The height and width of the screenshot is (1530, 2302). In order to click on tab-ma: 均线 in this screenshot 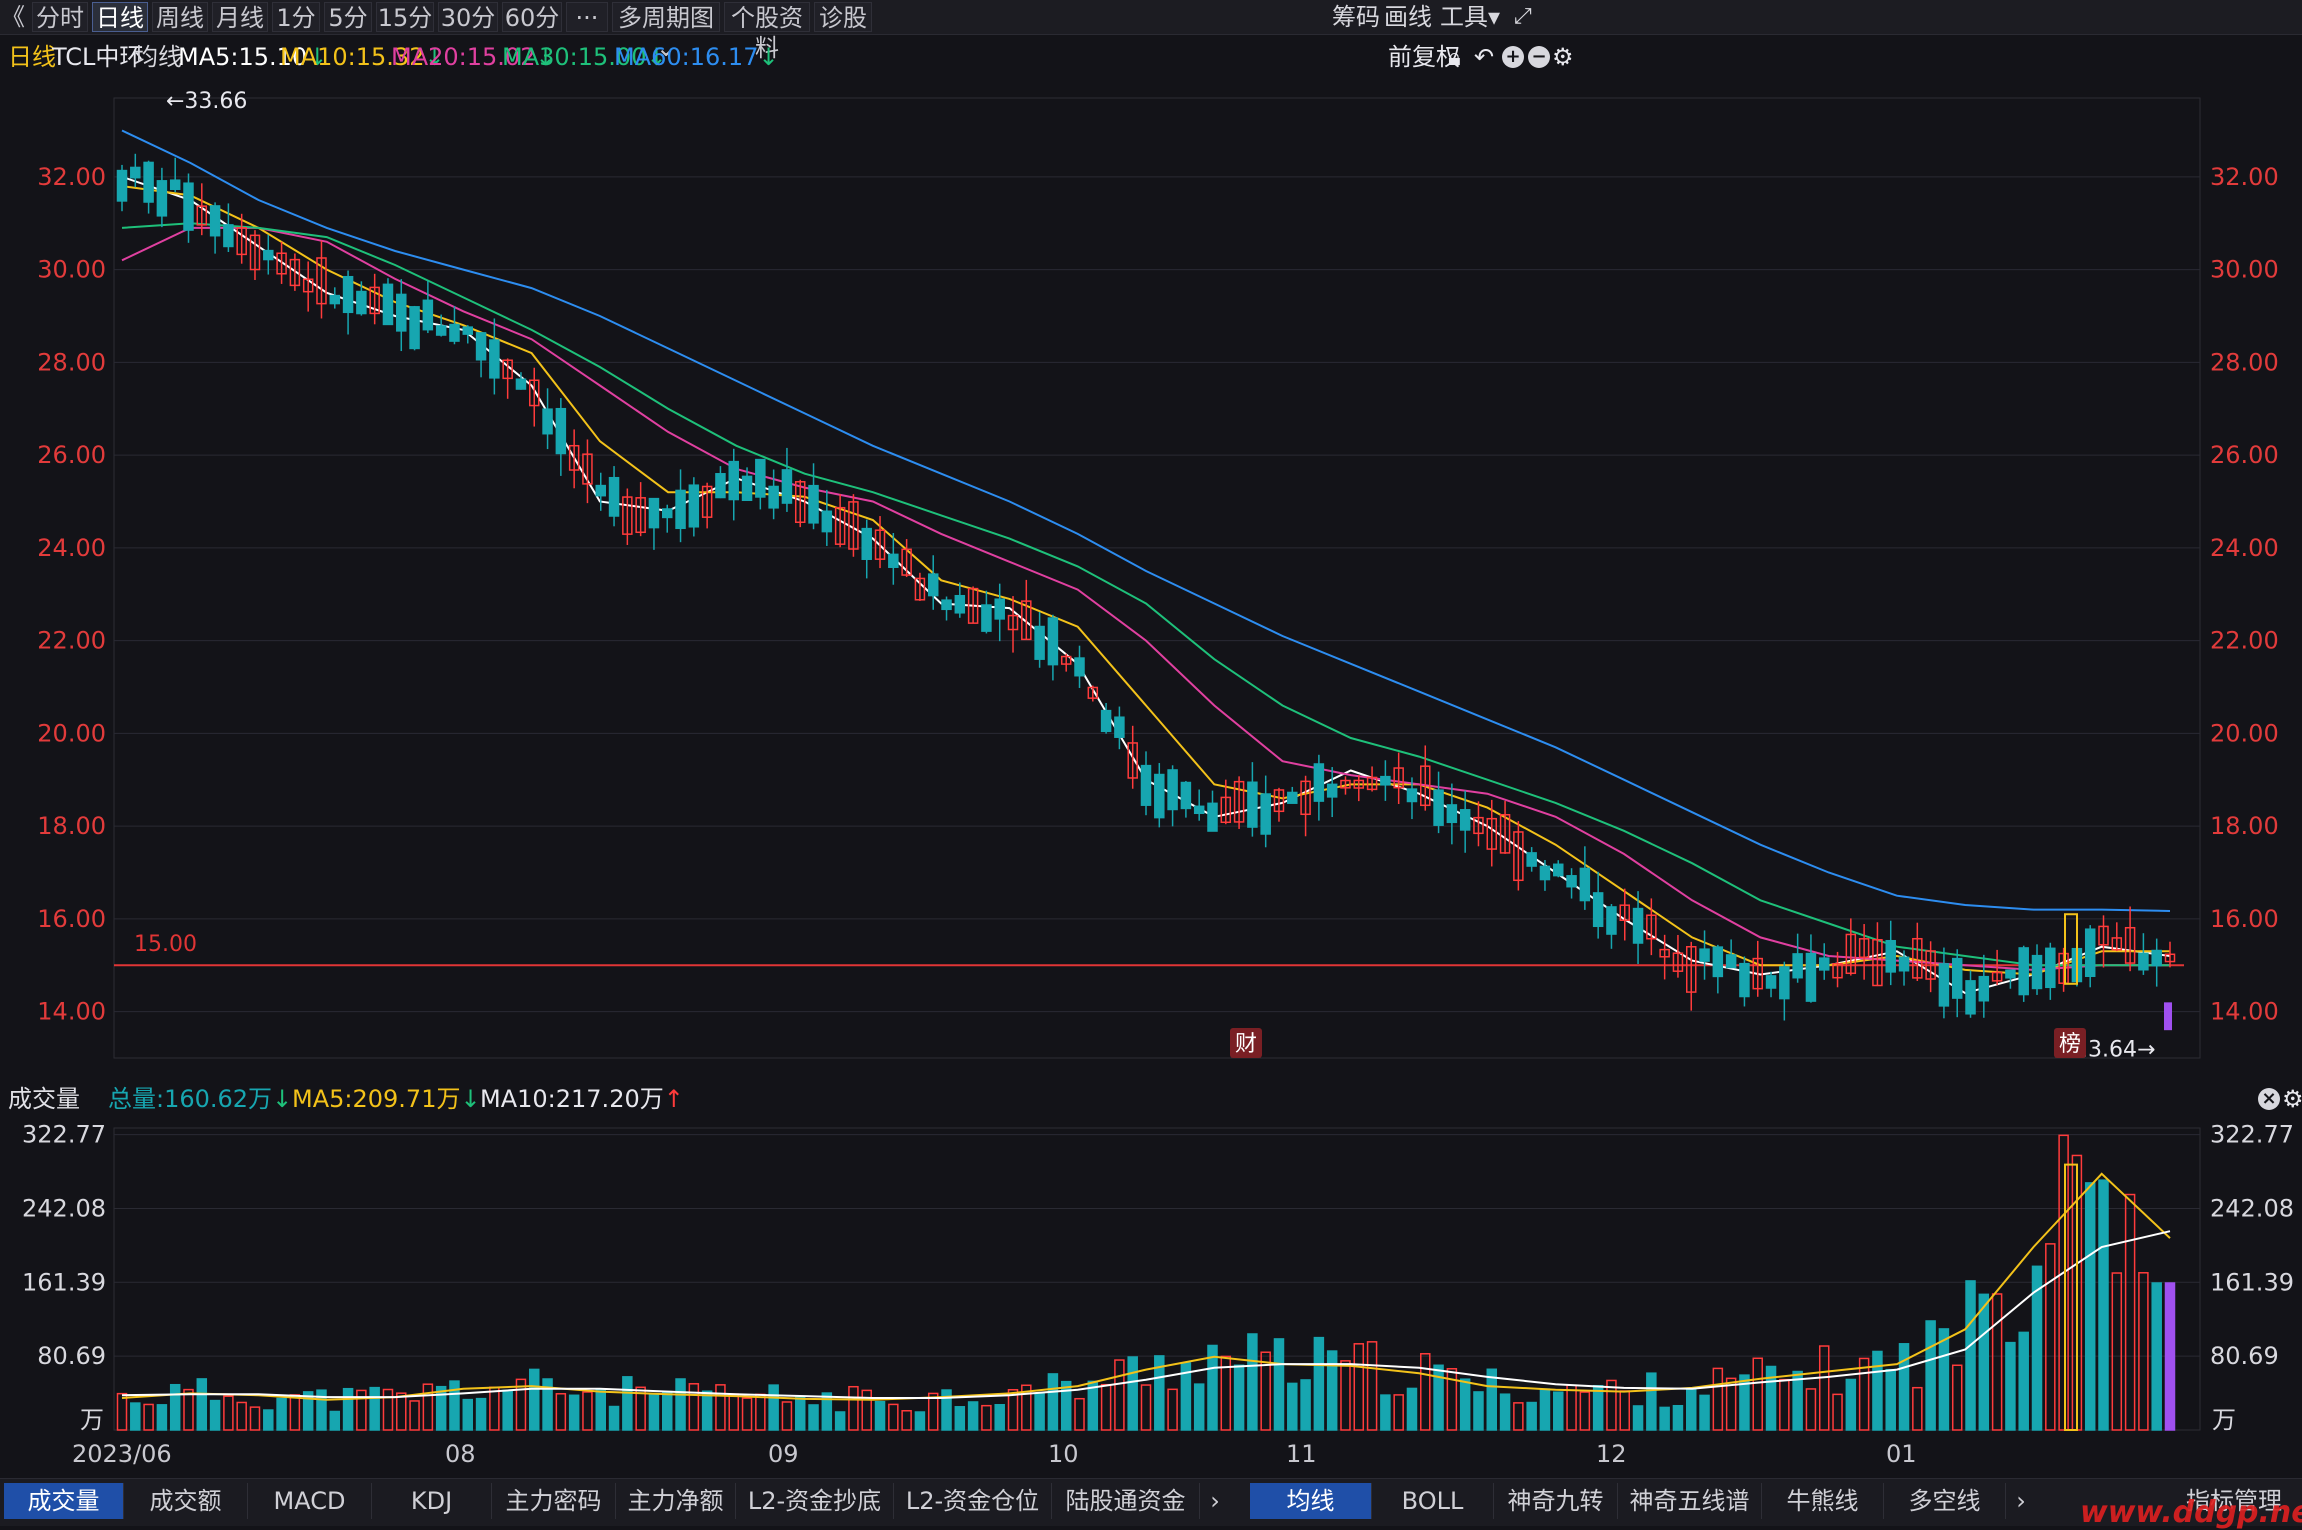, I will do `click(1311, 1501)`.